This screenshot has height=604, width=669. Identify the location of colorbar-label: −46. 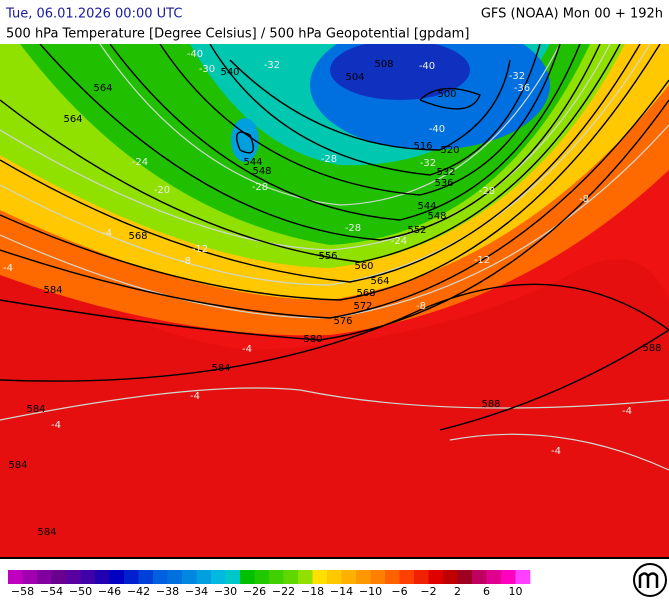
(109, 591).